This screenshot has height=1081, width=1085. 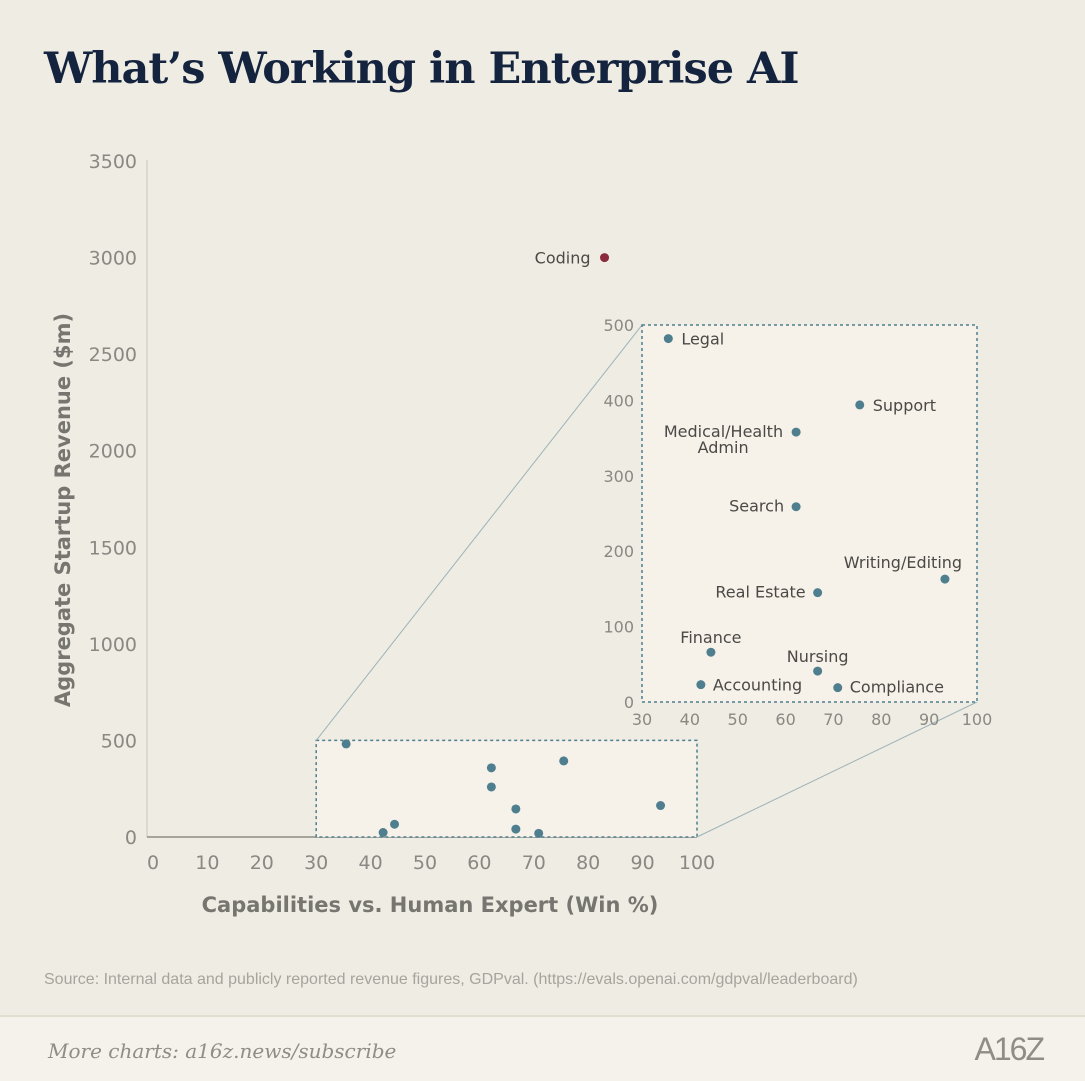 What do you see at coordinates (479, 863) in the screenshot?
I see `x-tick-label: 60` at bounding box center [479, 863].